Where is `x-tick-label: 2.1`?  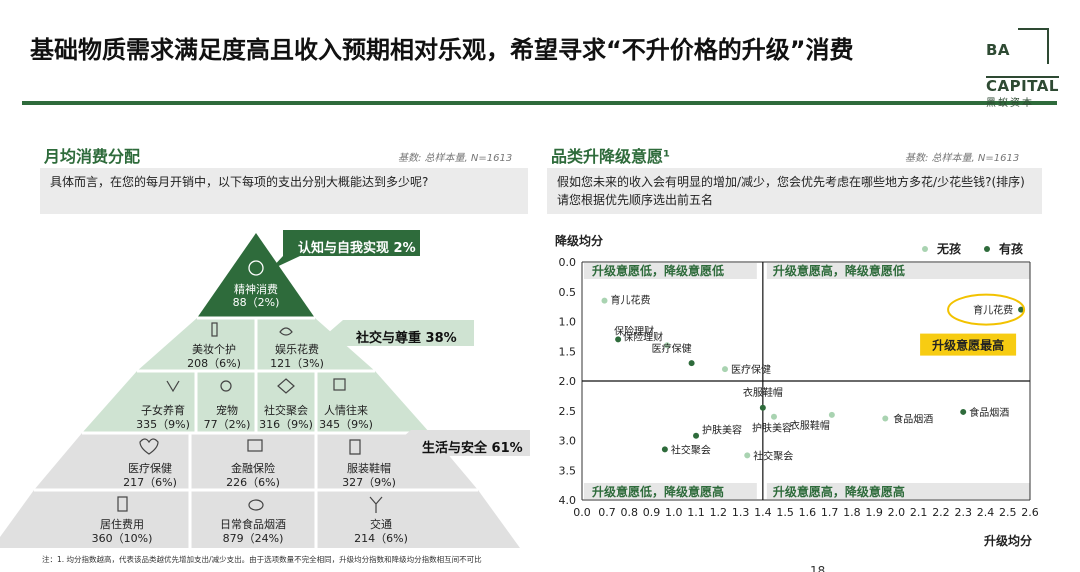 x-tick-label: 2.1 is located at coordinates (919, 512).